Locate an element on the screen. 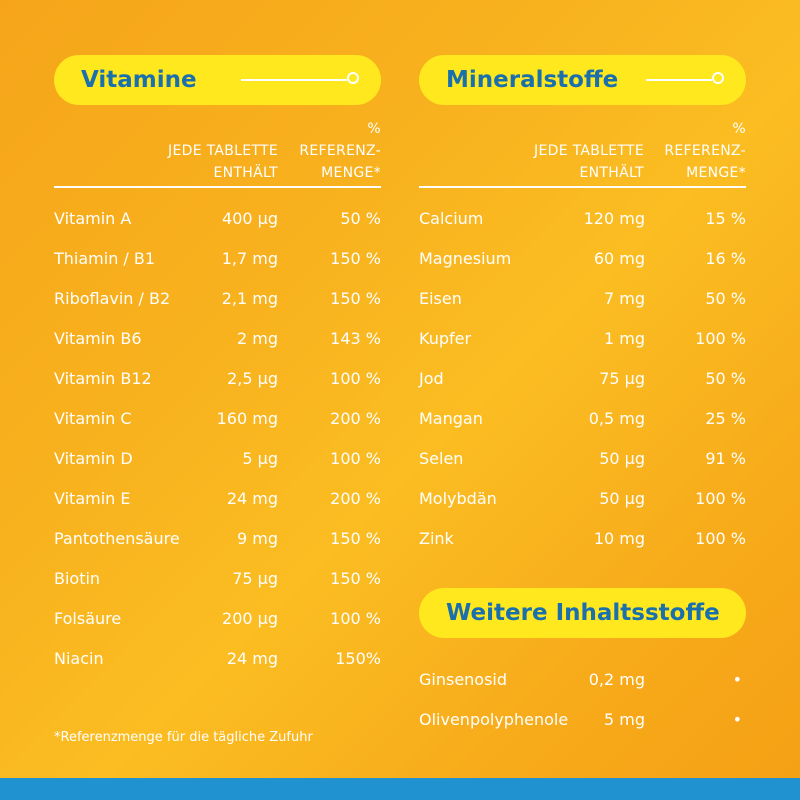 The image size is (800, 800). minerals-row-name: Calcium is located at coordinates (451, 218).